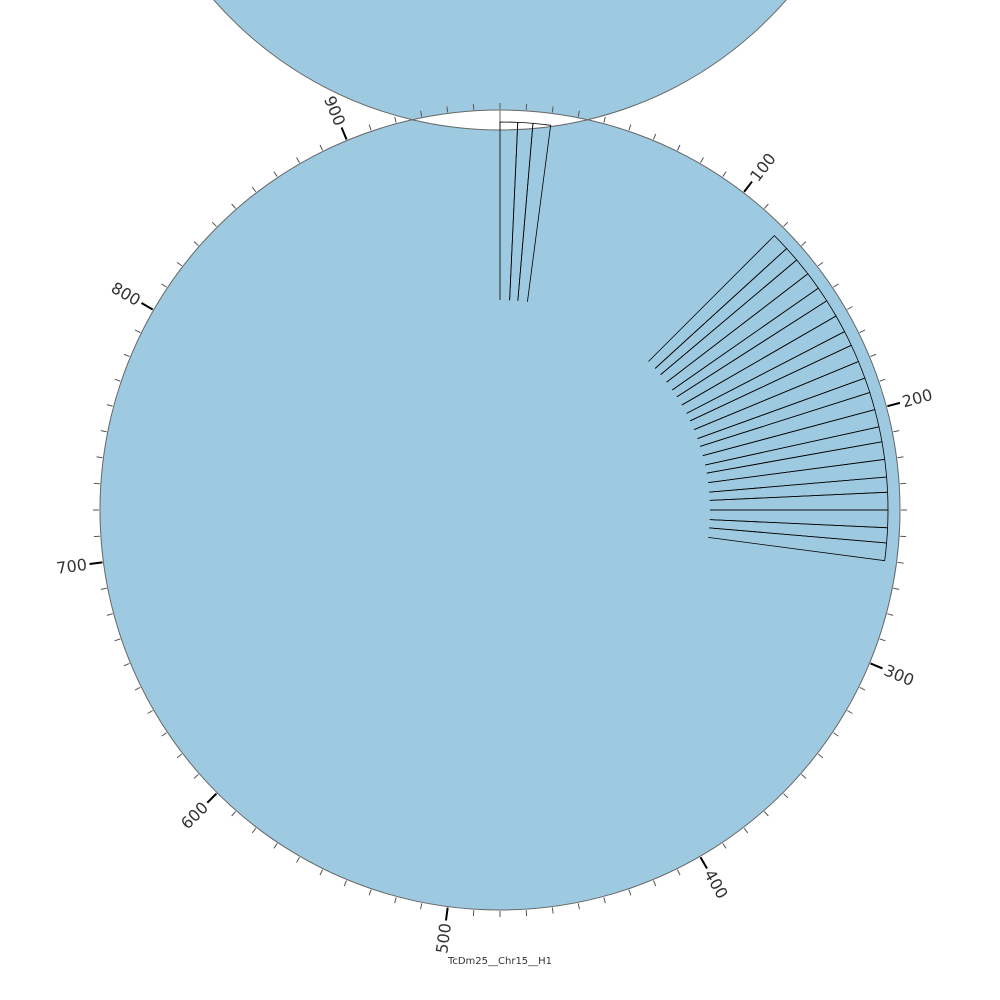  What do you see at coordinates (334, 110) in the screenshot?
I see `tick-label: 900` at bounding box center [334, 110].